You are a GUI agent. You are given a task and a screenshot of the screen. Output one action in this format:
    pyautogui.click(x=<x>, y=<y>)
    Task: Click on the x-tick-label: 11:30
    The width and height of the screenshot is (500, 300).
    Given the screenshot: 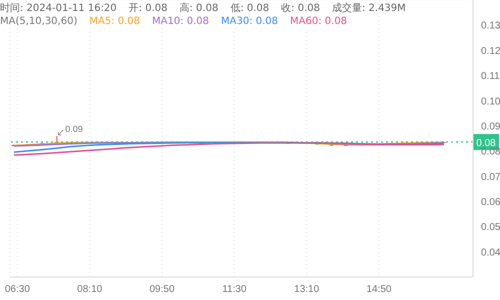 What is the action you would take?
    pyautogui.click(x=234, y=290)
    